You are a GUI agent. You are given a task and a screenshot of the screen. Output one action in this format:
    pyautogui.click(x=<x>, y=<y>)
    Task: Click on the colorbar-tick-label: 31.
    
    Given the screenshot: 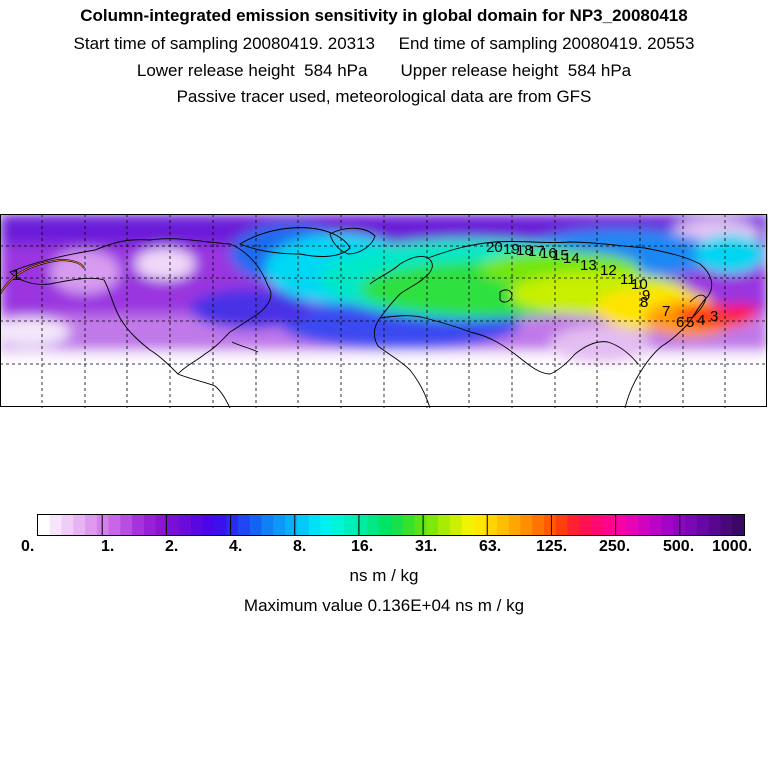 What is the action you would take?
    pyautogui.click(x=426, y=546)
    